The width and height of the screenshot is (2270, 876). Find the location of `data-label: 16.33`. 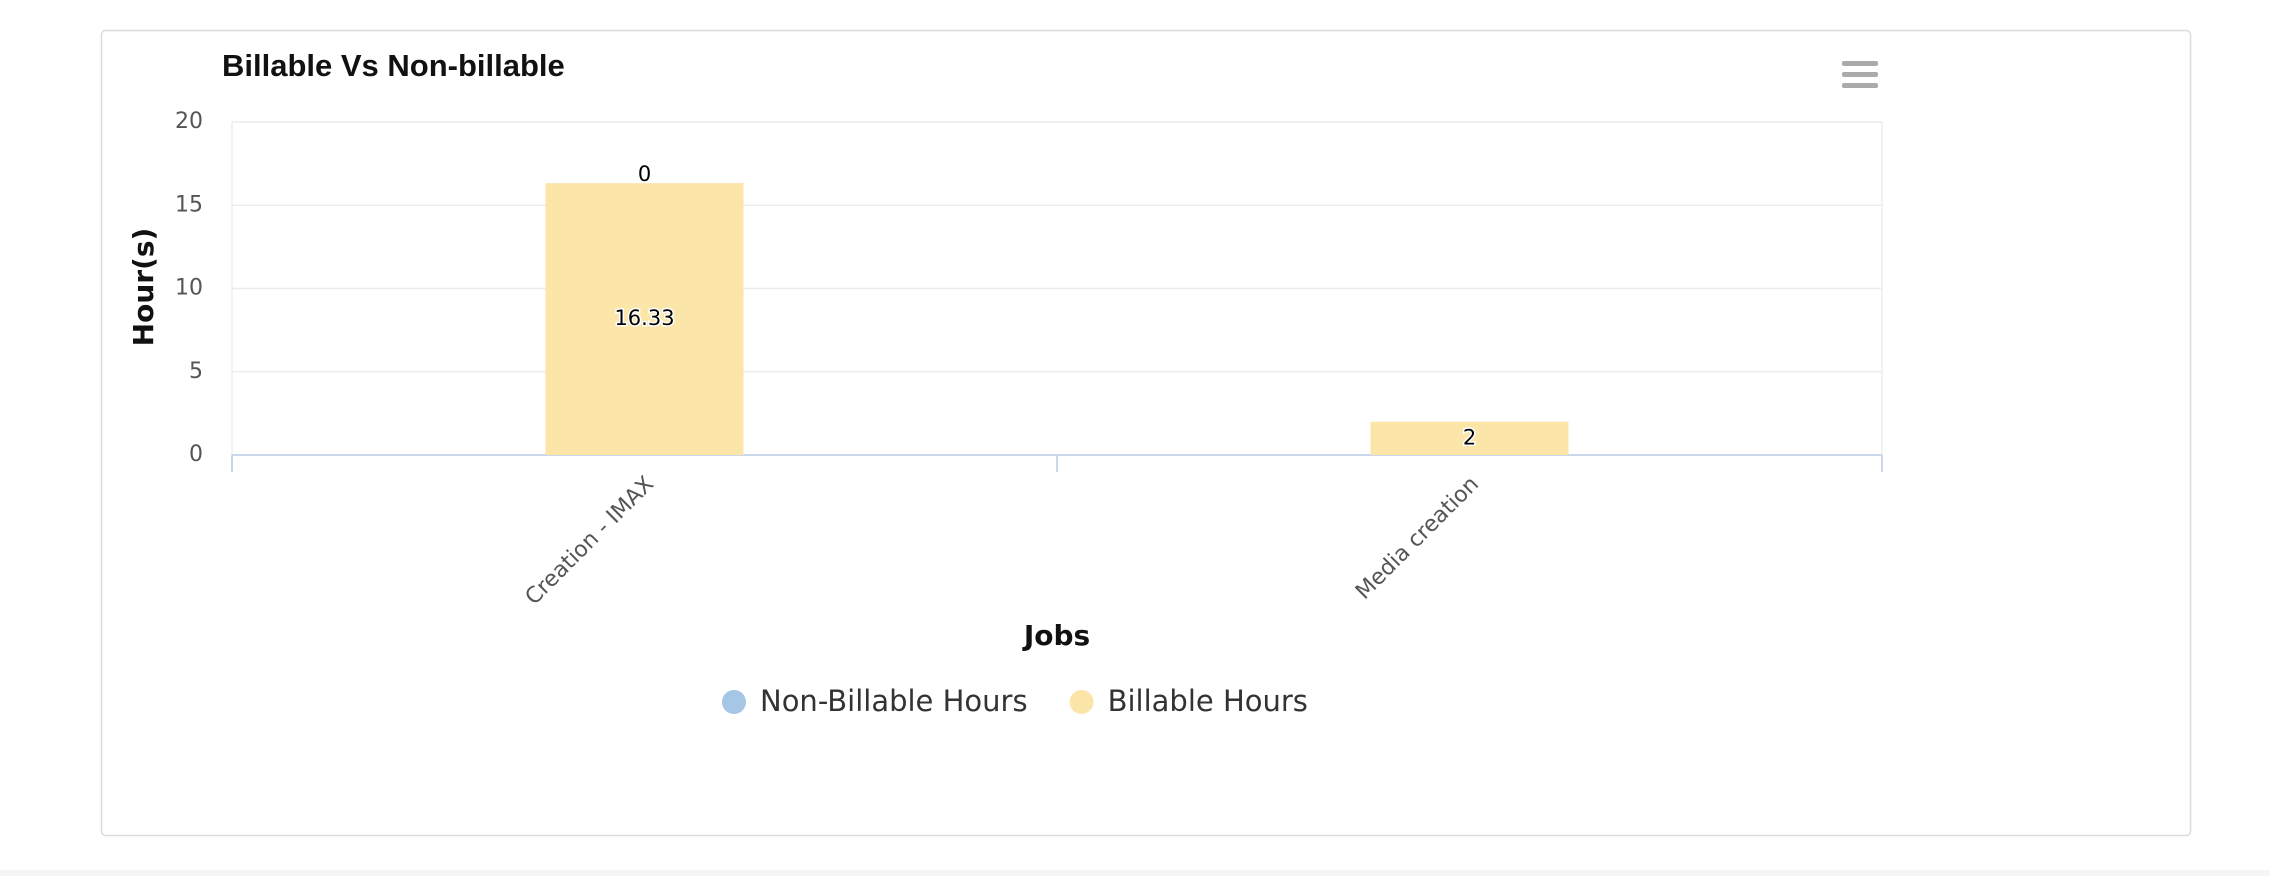

data-label: 16.33 is located at coordinates (644, 318).